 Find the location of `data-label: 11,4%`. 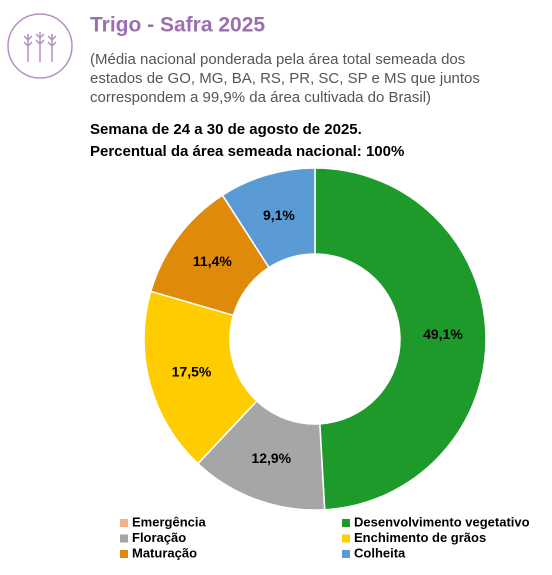

data-label: 11,4% is located at coordinates (212, 261).